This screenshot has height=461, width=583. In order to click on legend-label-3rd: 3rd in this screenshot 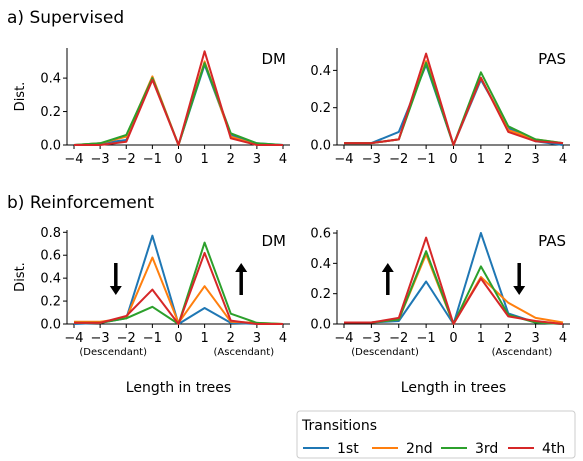, I will do `click(486, 449)`.